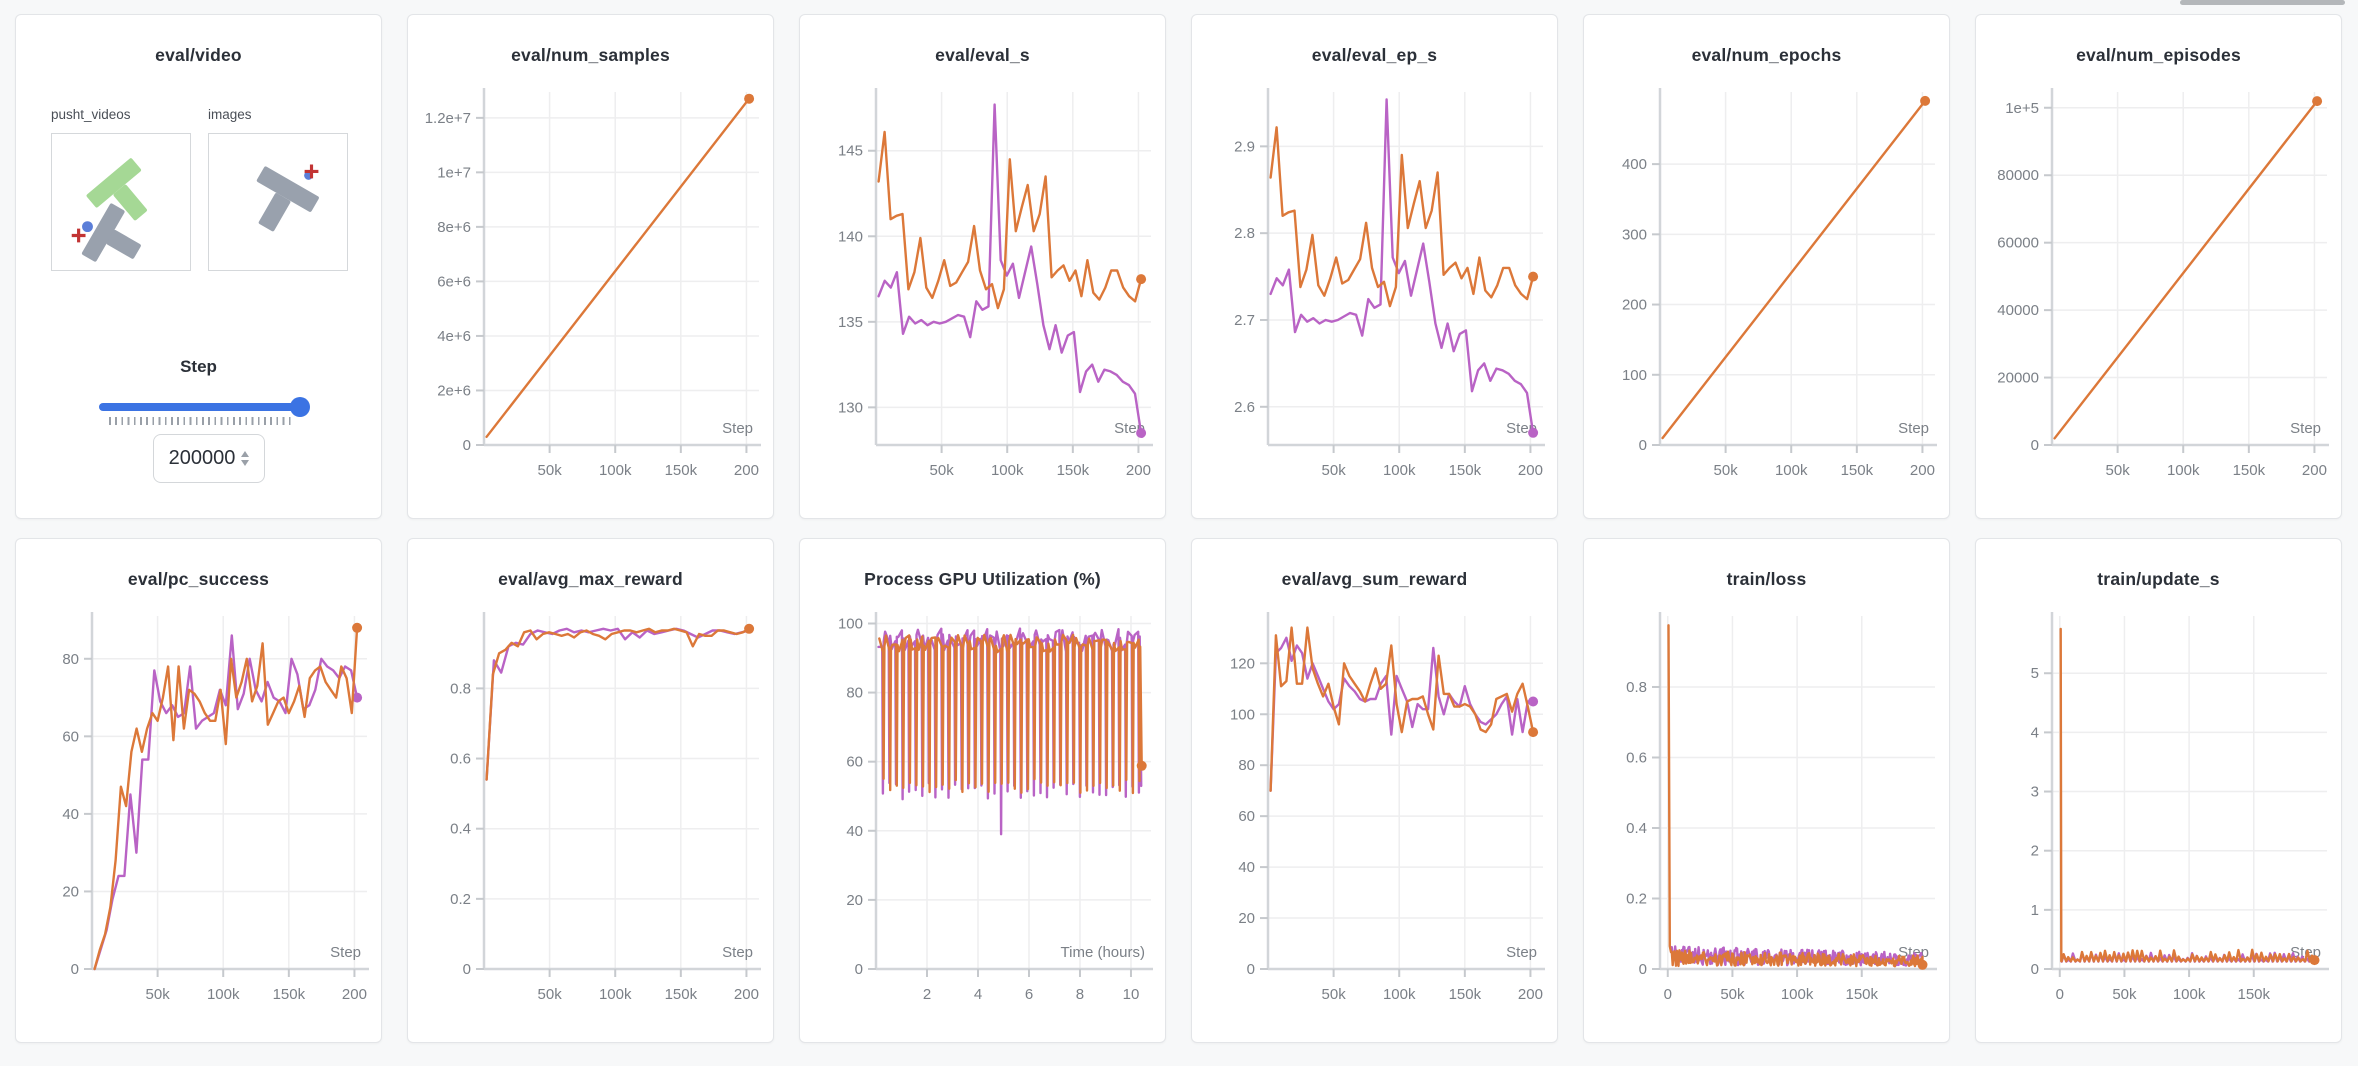 Image resolution: width=2358 pixels, height=1066 pixels. I want to click on pusht-video-thumbnail, so click(121, 202).